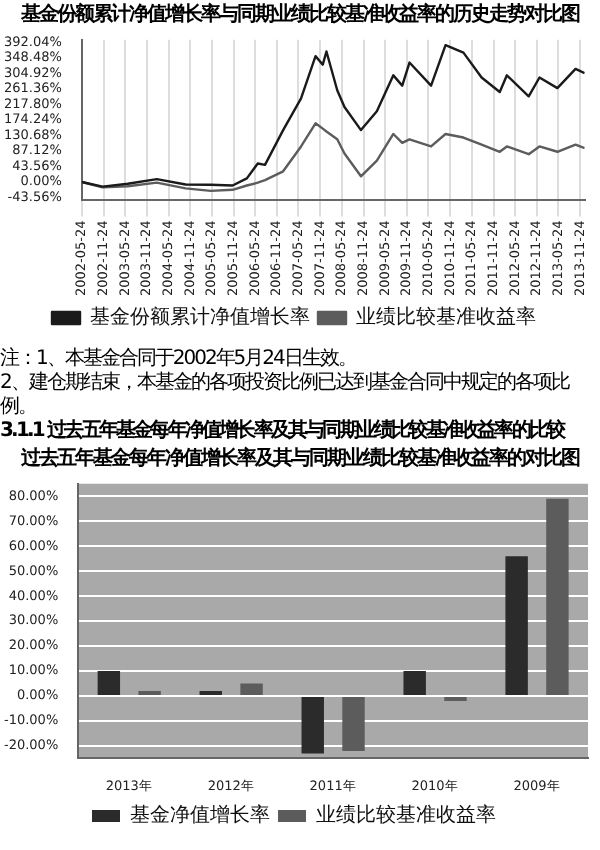 The image size is (600, 850). I want to click on text: 2、建仓期结束，本基金的各项投资比例已达到基金合同中规定的各项比例。, so click(286, 395).